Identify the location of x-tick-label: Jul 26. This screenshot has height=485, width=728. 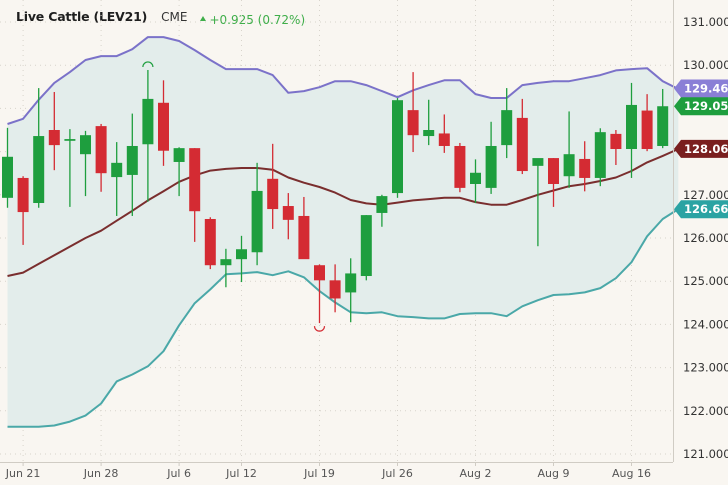
(397, 473).